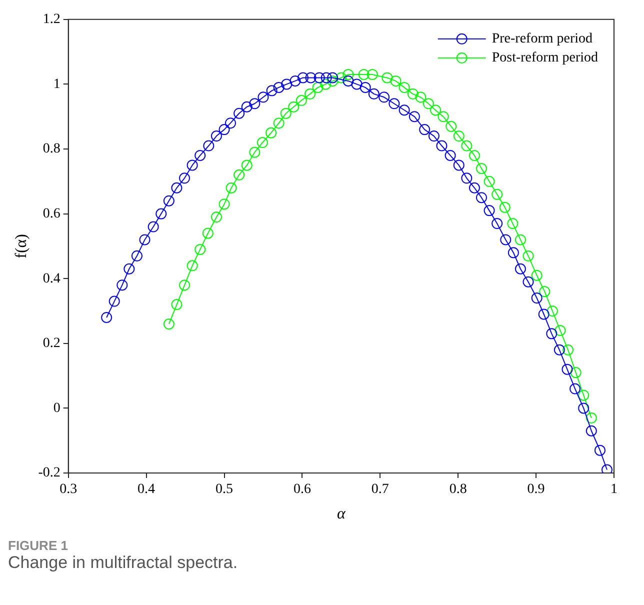  Describe the element at coordinates (302, 490) in the screenshot. I see `x-tick-label: 0.6` at that location.